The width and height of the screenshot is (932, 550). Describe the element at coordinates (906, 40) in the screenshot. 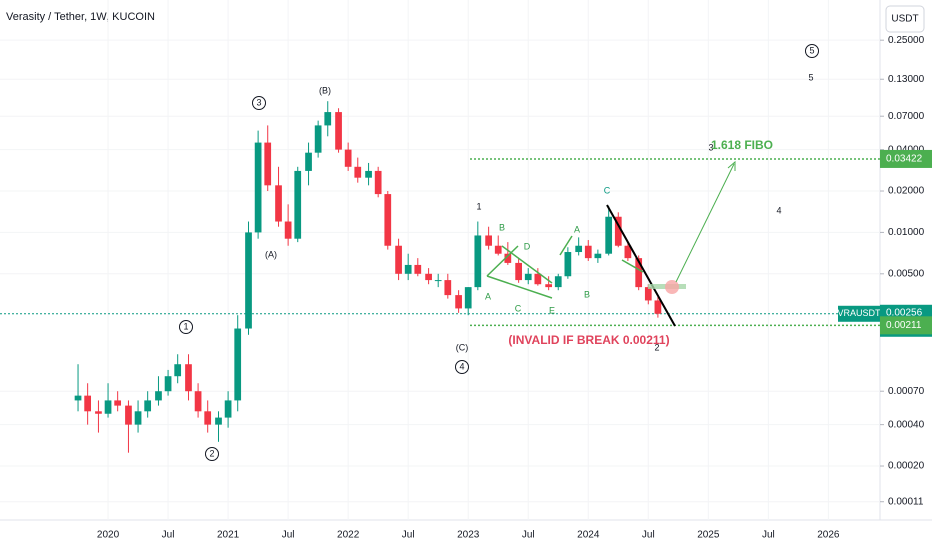

I see `y-tick-label: 0.25000` at that location.